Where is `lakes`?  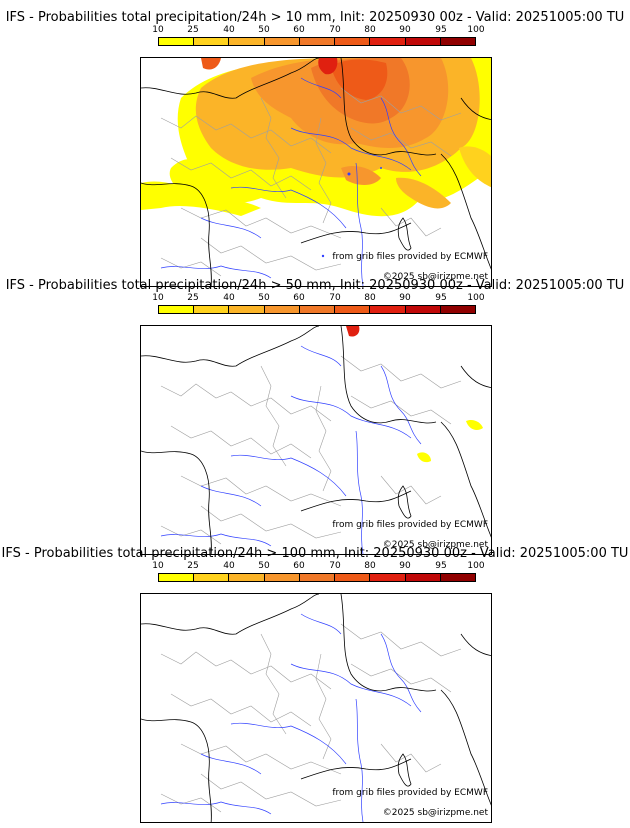 lakes is located at coordinates (351, 212).